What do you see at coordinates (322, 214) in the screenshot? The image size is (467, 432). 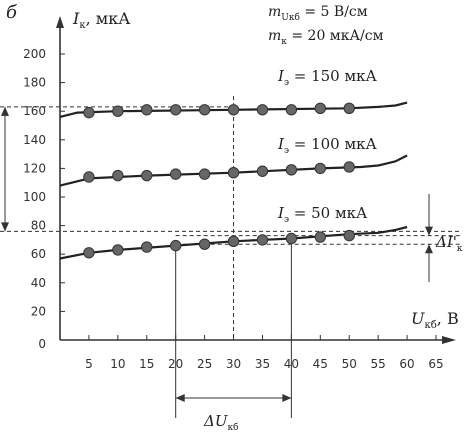 I see `series-label: Iэ = 50 мкА` at bounding box center [322, 214].